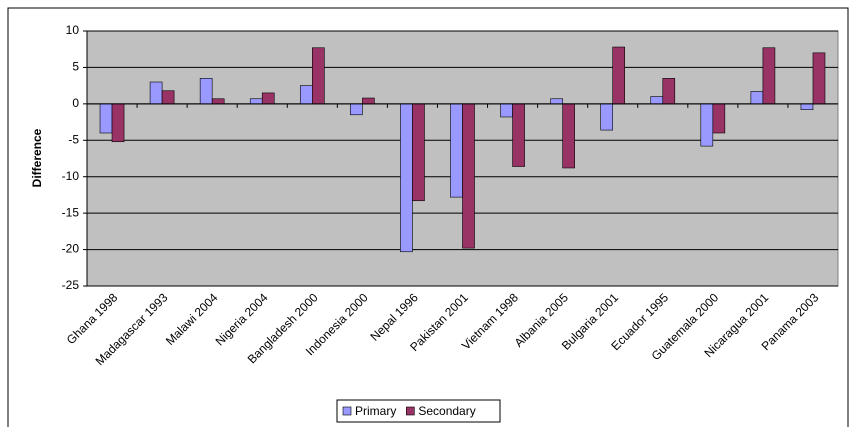  I want to click on y-tick-label: 0, so click(75, 103).